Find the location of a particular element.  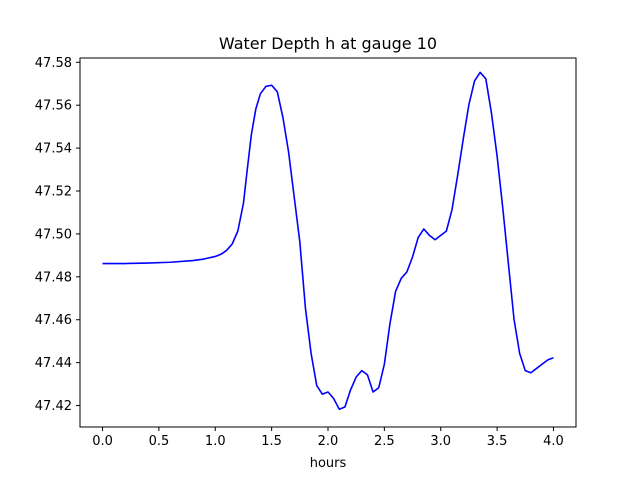

y-tick-label: 47.58 is located at coordinates (53, 63).